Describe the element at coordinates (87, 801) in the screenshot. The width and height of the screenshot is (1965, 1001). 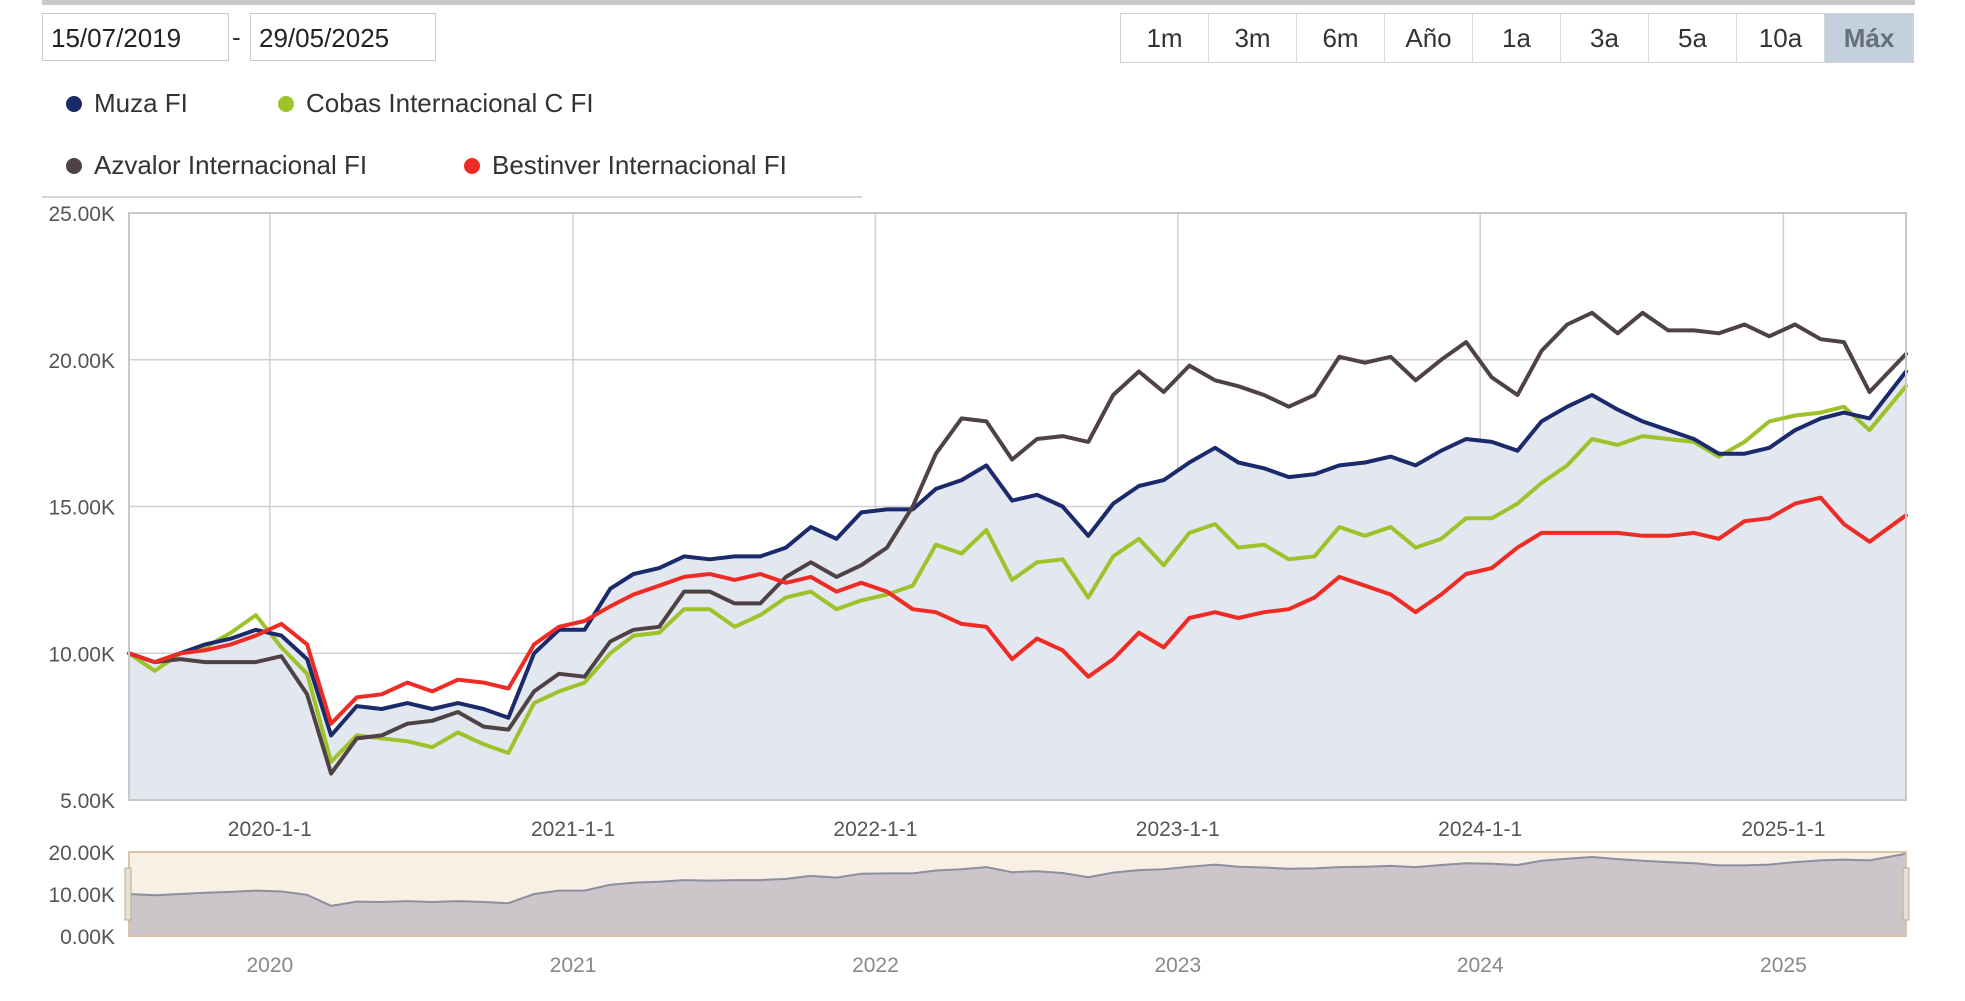
I see `y-tick-label: 5.00K` at that location.